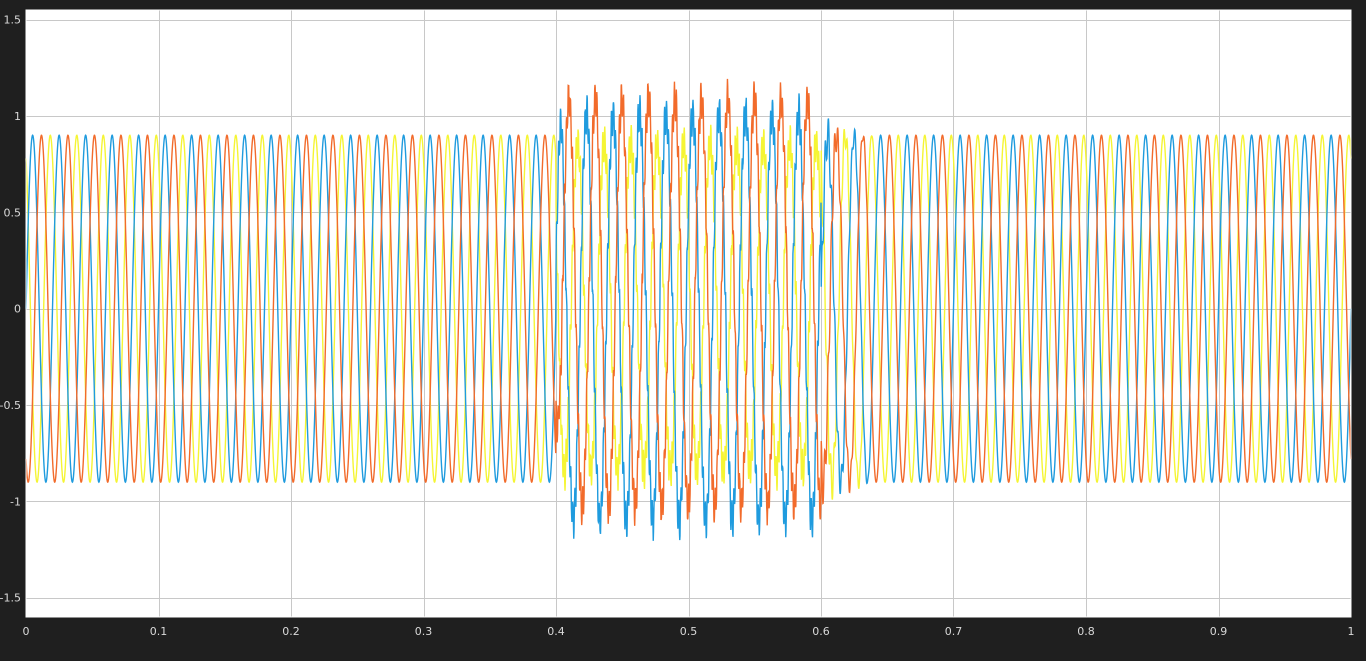 The width and height of the screenshot is (1366, 661). What do you see at coordinates (1219, 631) in the screenshot?
I see `x-tick-label: 0.9` at bounding box center [1219, 631].